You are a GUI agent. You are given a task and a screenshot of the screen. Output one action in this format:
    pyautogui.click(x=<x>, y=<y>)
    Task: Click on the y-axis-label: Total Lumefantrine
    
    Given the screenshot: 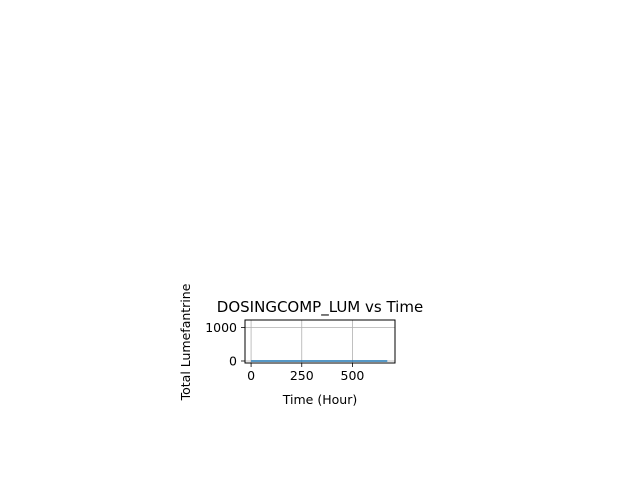 What is the action you would take?
    pyautogui.click(x=185, y=342)
    